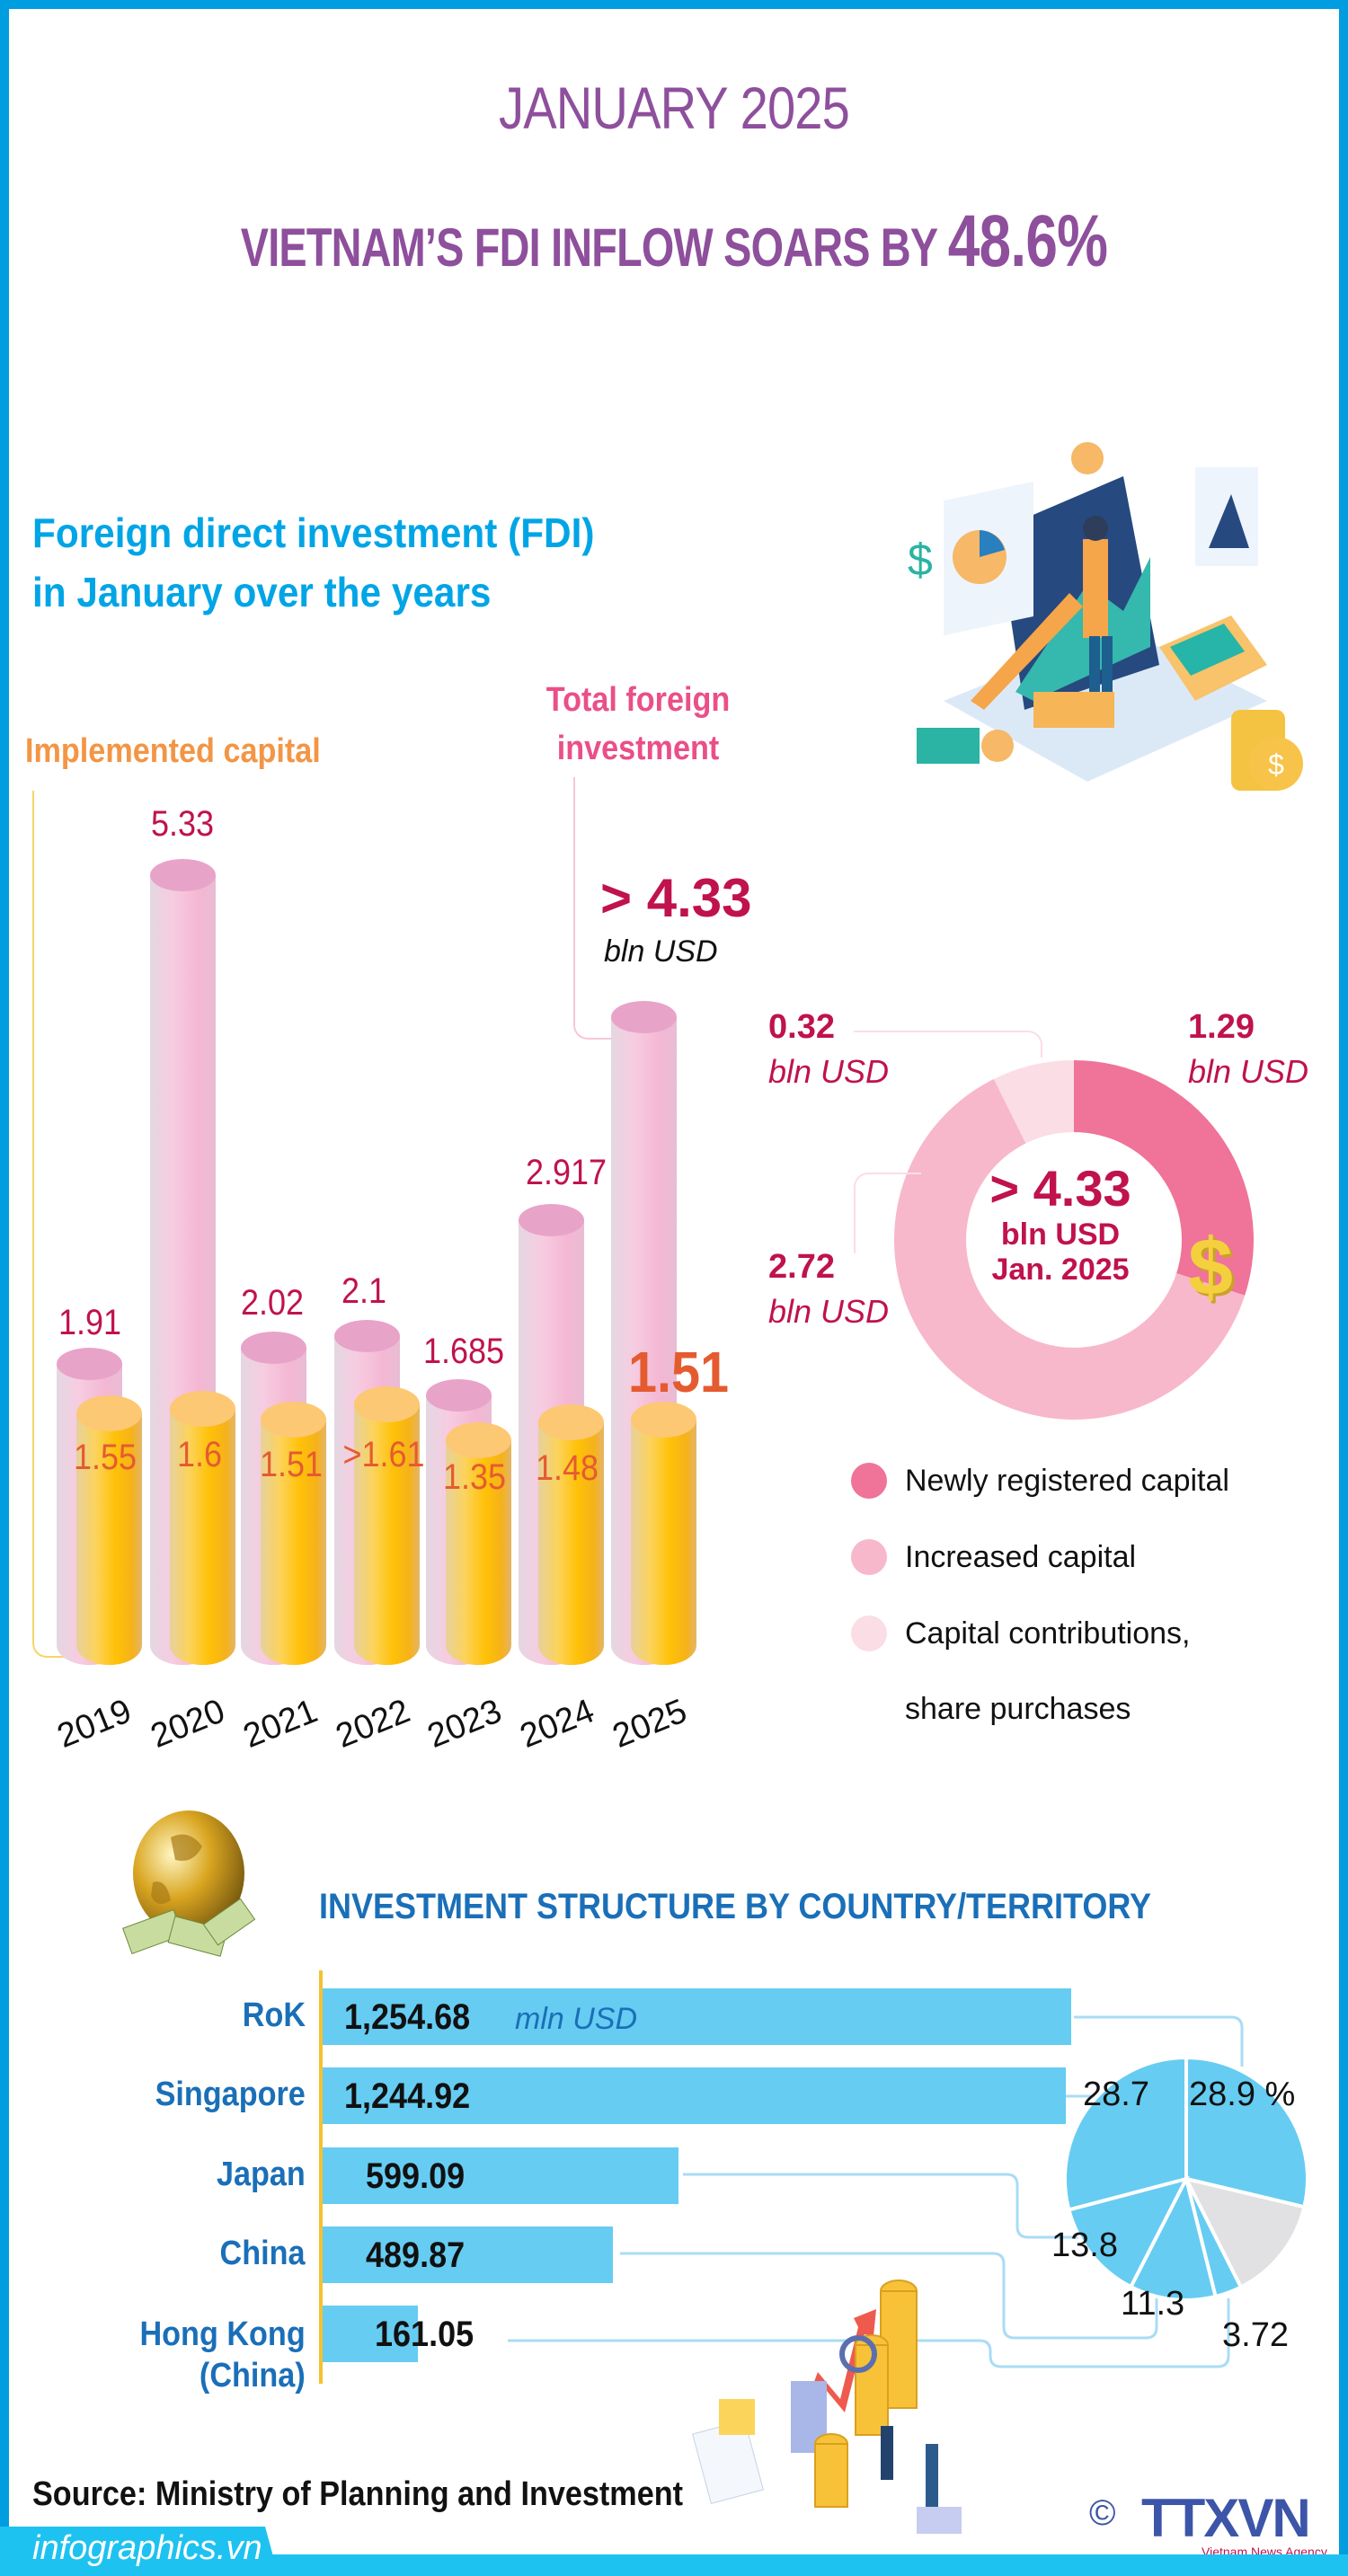  What do you see at coordinates (1033, 1102) in the screenshot?
I see `donut-segment-contributions` at bounding box center [1033, 1102].